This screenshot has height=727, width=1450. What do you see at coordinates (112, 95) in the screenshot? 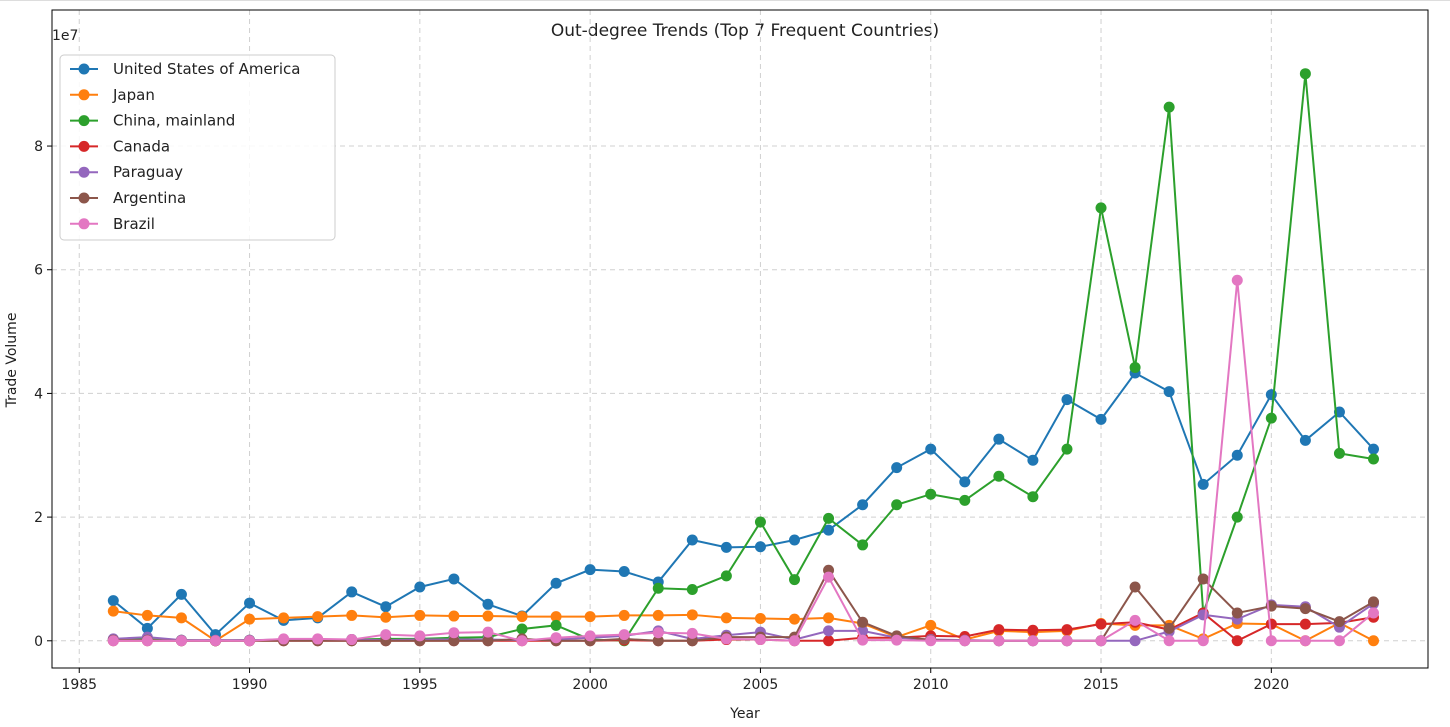
I see `legend-item: Japan` at bounding box center [112, 95].